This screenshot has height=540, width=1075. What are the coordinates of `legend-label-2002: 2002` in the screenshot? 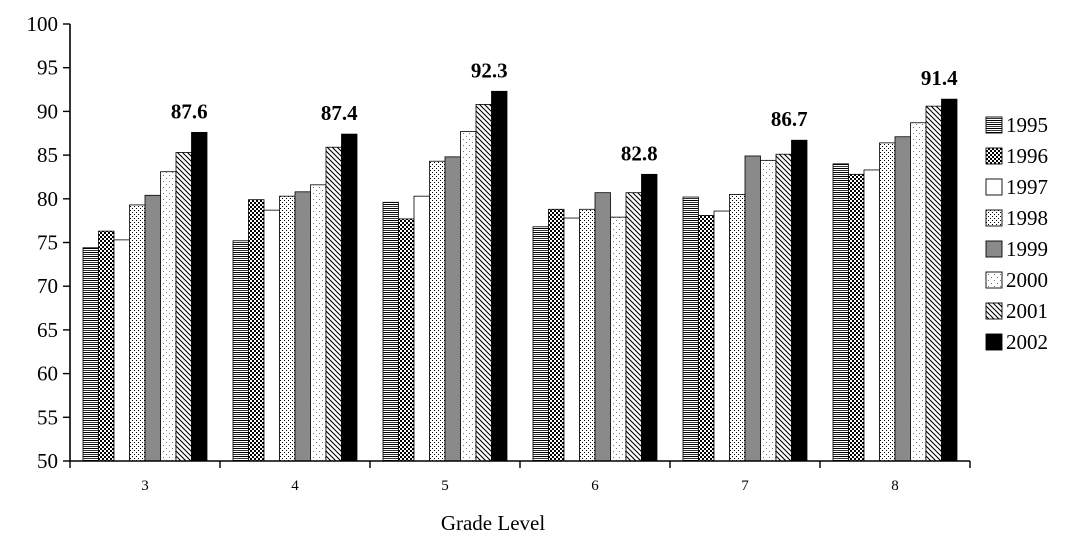 It's located at (1027, 342).